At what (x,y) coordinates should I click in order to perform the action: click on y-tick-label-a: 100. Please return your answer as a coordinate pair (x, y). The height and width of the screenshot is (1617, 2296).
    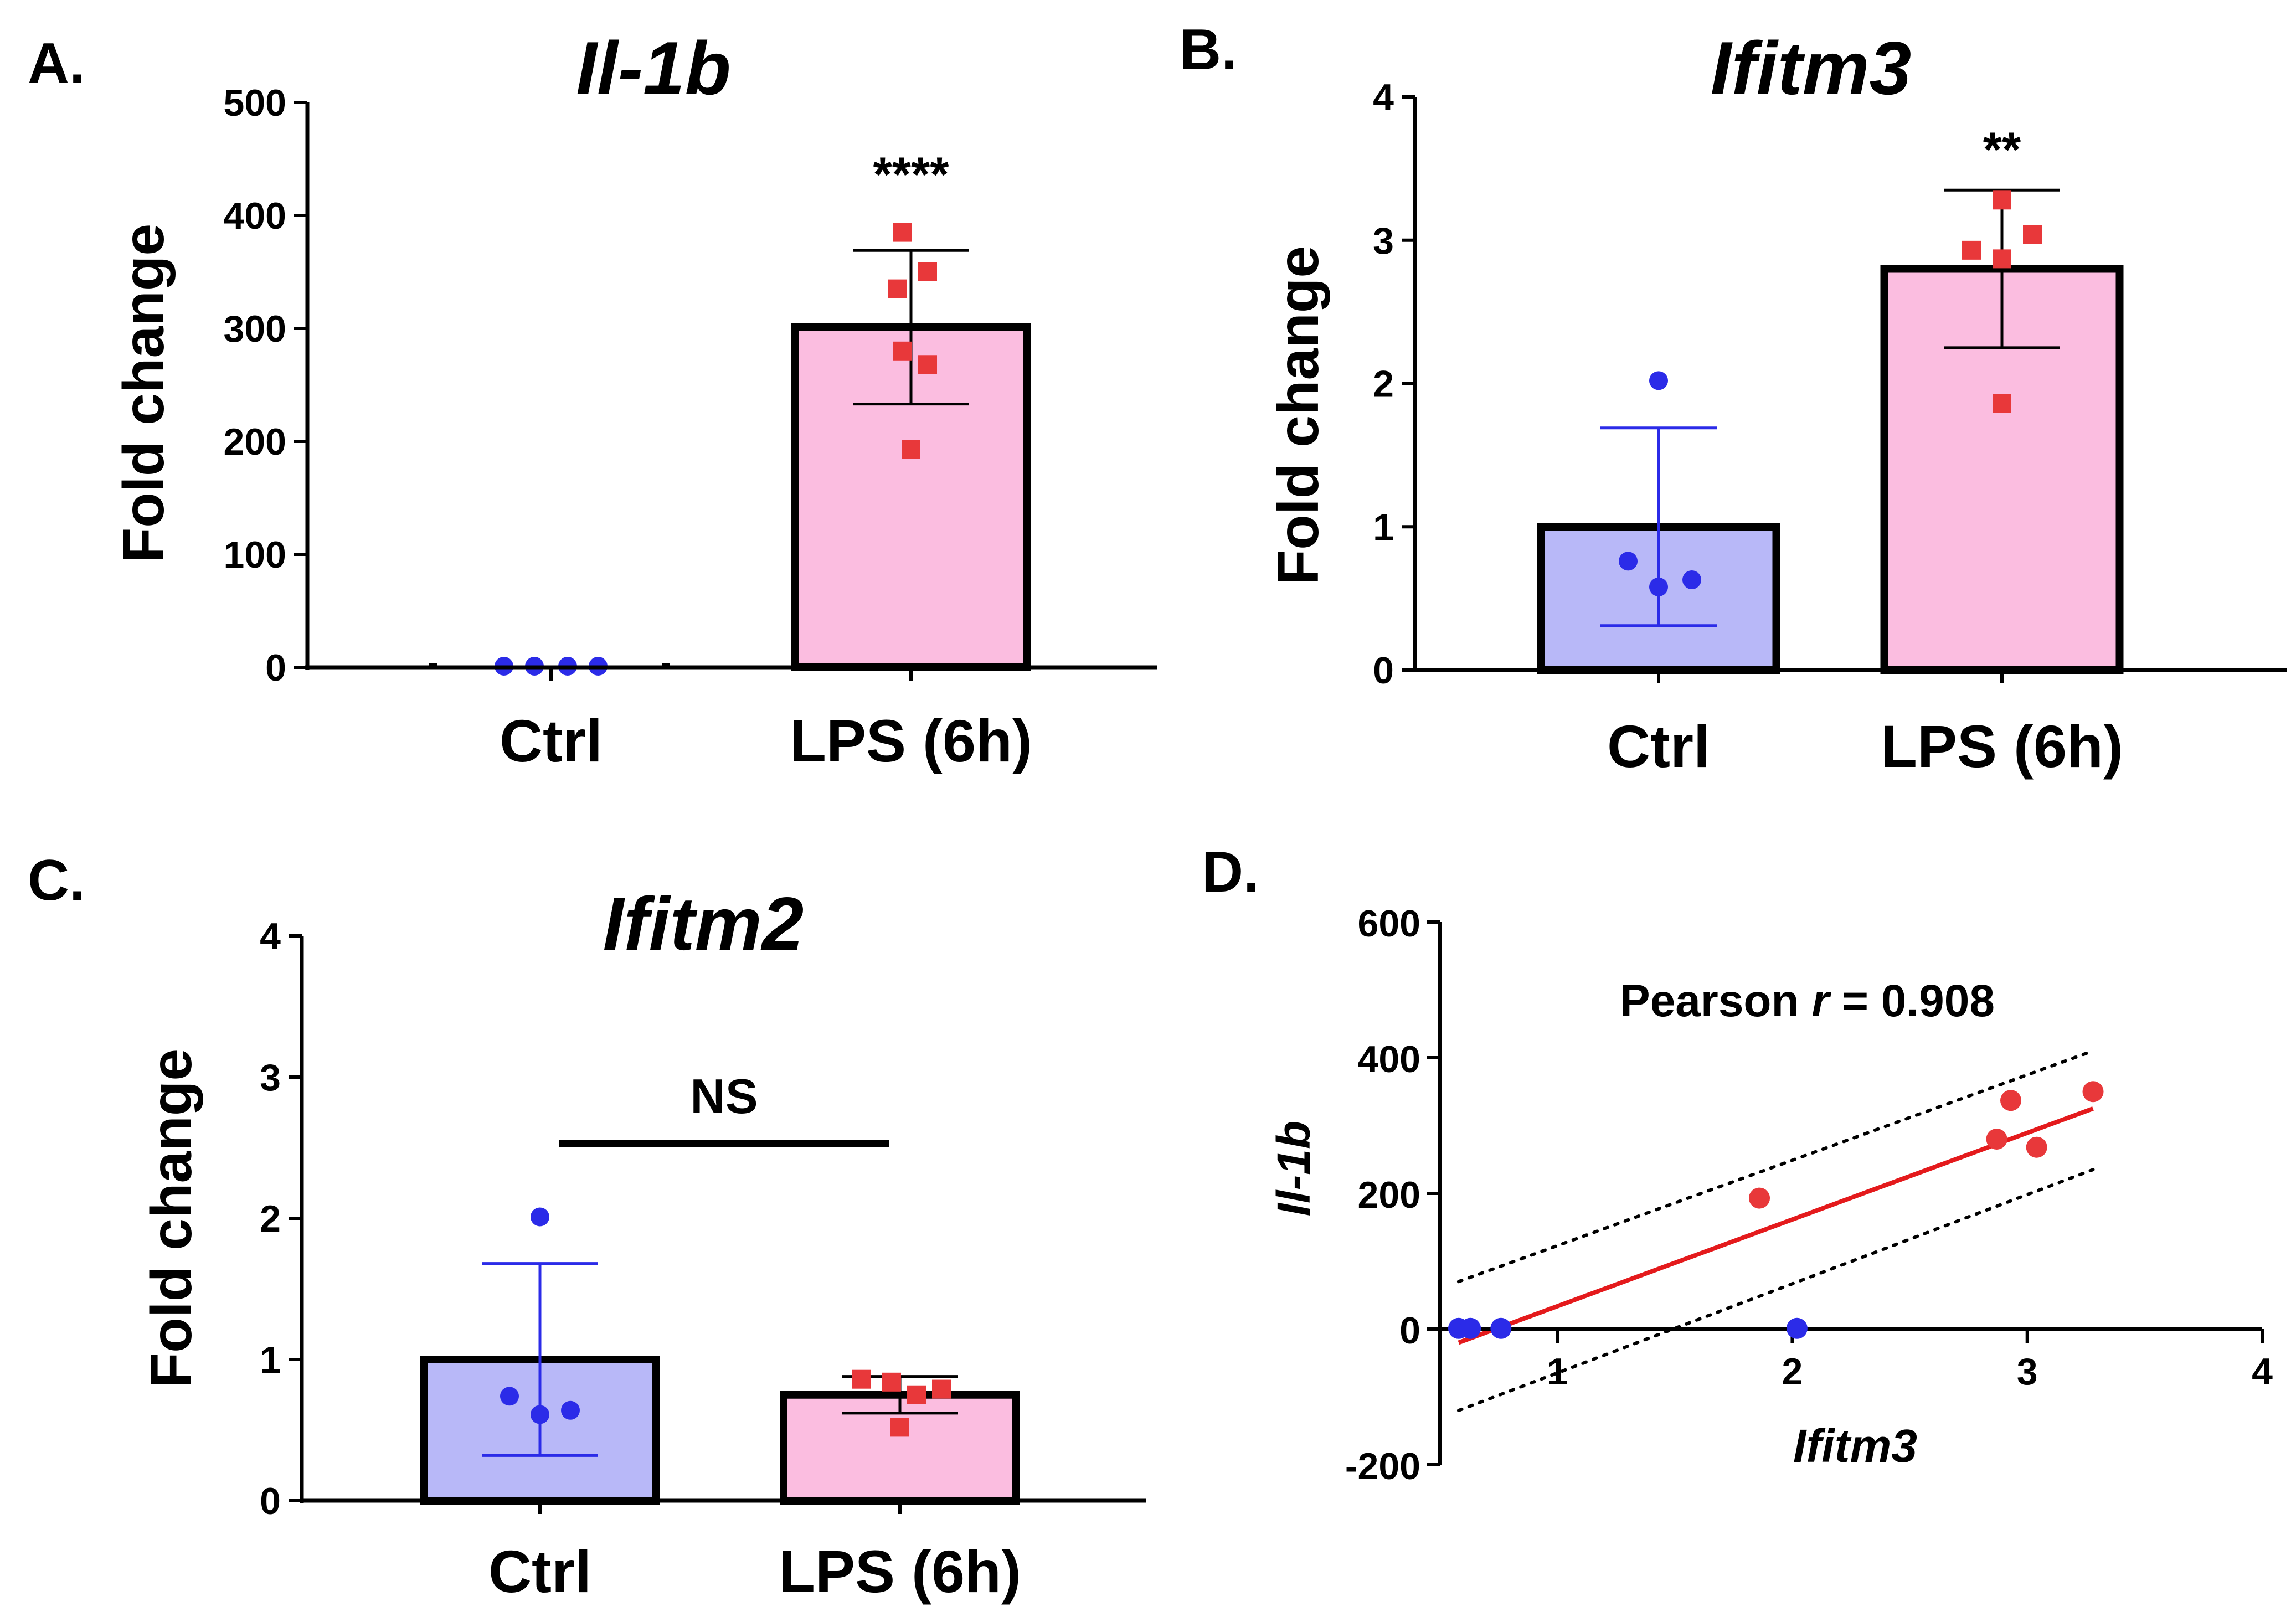
    Looking at the image, I should click on (255, 555).